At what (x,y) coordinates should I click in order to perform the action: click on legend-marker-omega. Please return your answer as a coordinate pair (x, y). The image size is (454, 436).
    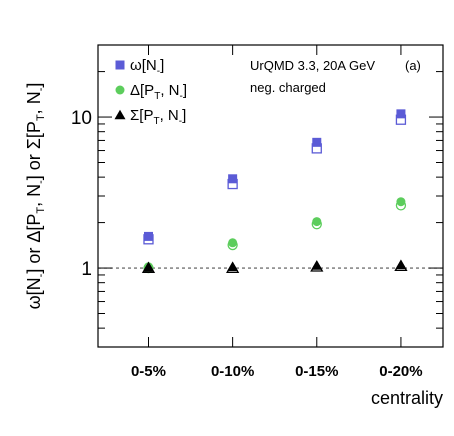
    Looking at the image, I should click on (120, 65).